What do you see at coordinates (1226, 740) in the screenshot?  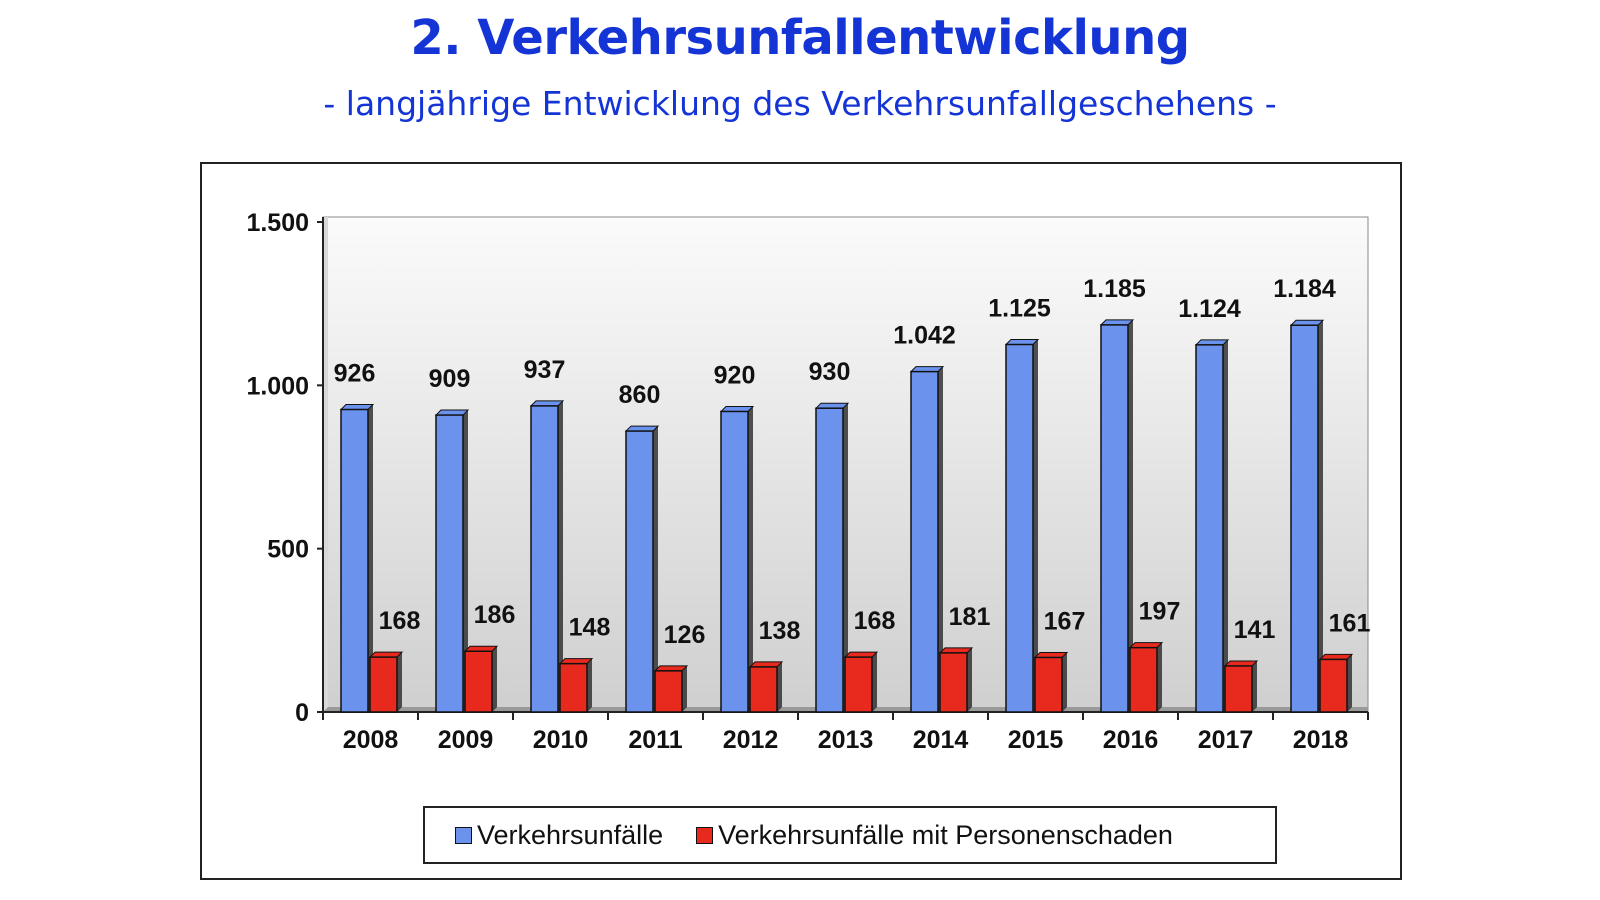 I see `x-tick-label: 2017` at bounding box center [1226, 740].